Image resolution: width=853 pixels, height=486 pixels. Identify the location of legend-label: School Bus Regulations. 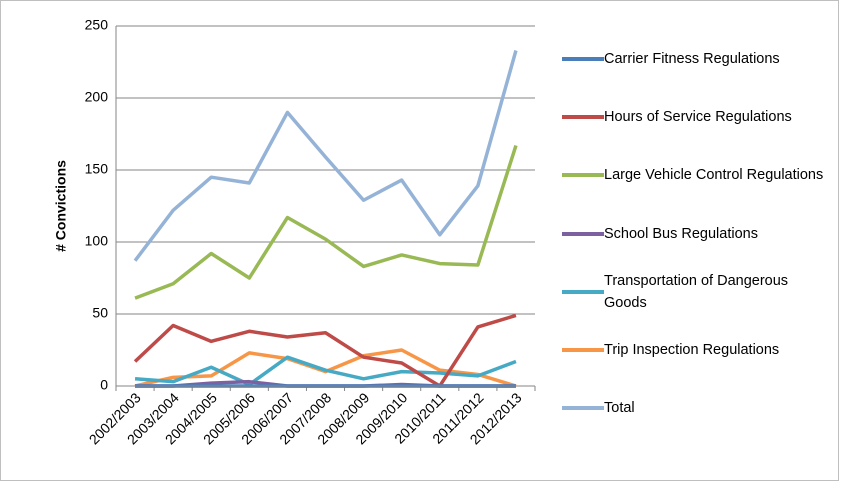
(681, 233).